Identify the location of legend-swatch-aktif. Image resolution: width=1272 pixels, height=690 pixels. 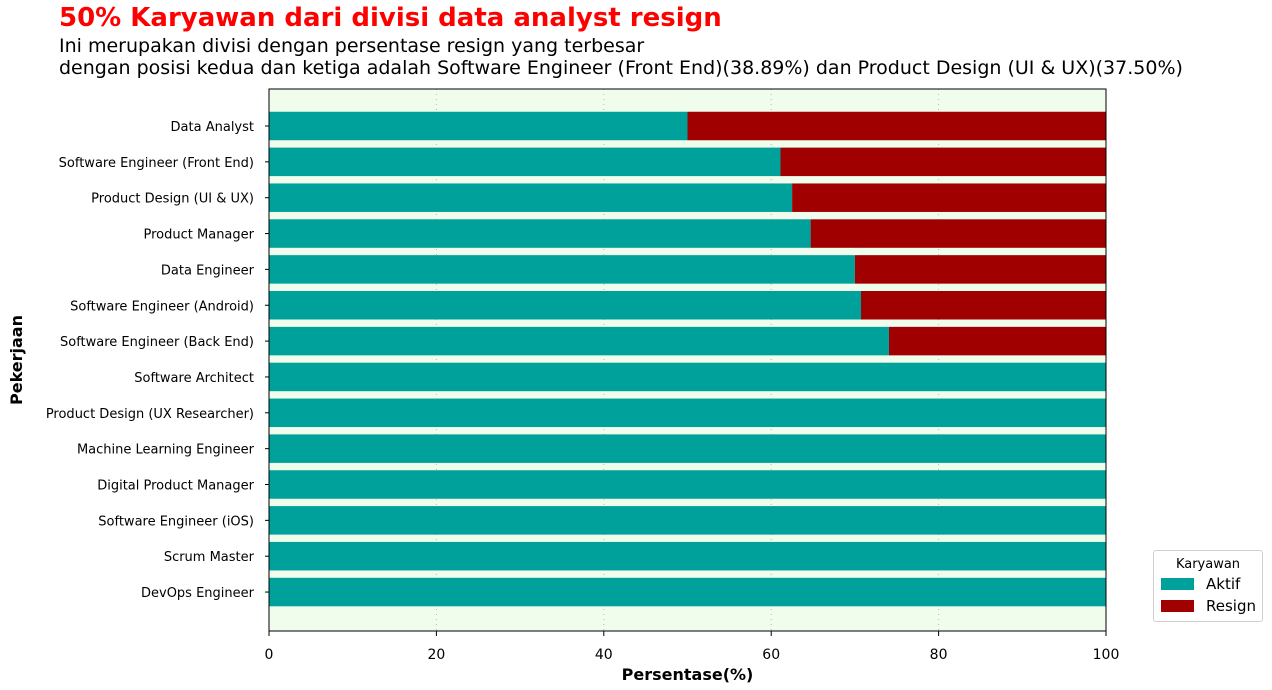
(1177, 584).